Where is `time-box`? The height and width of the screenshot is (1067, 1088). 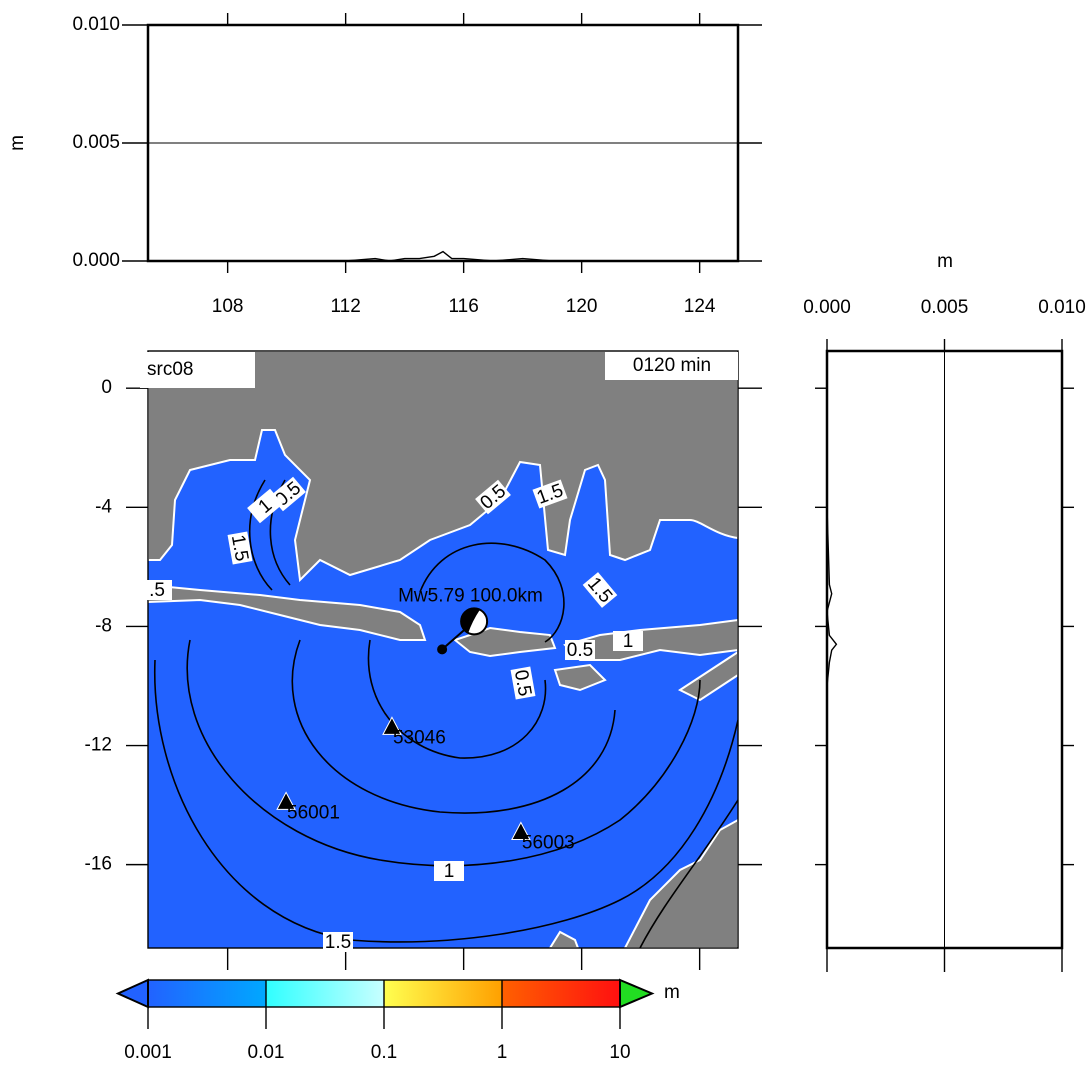
time-box is located at coordinates (671, 366).